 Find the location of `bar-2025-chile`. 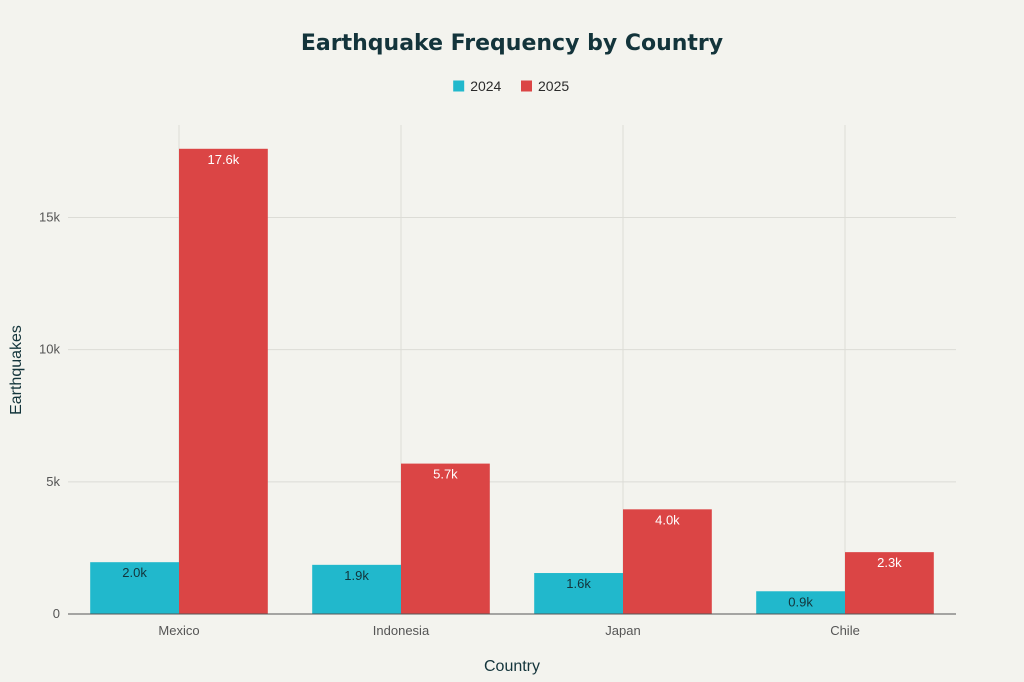

bar-2025-chile is located at coordinates (889, 583).